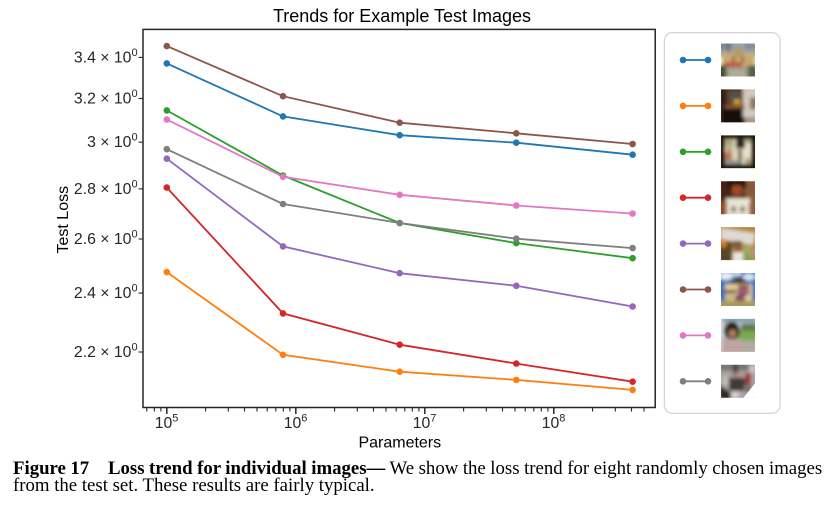  What do you see at coordinates (296, 423) in the screenshot?
I see `svg-text: 10⁶` at bounding box center [296, 423].